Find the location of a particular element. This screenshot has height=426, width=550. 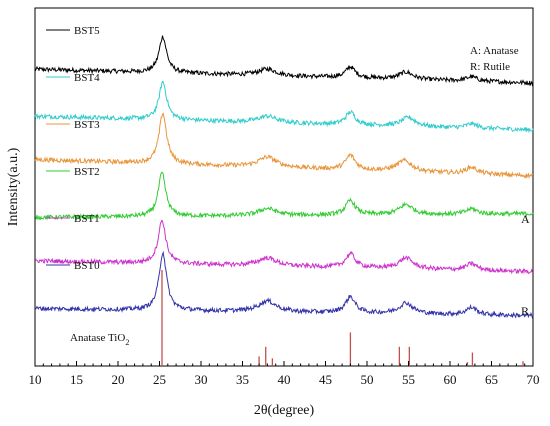

reference-pattern is located at coordinates (342, 318).